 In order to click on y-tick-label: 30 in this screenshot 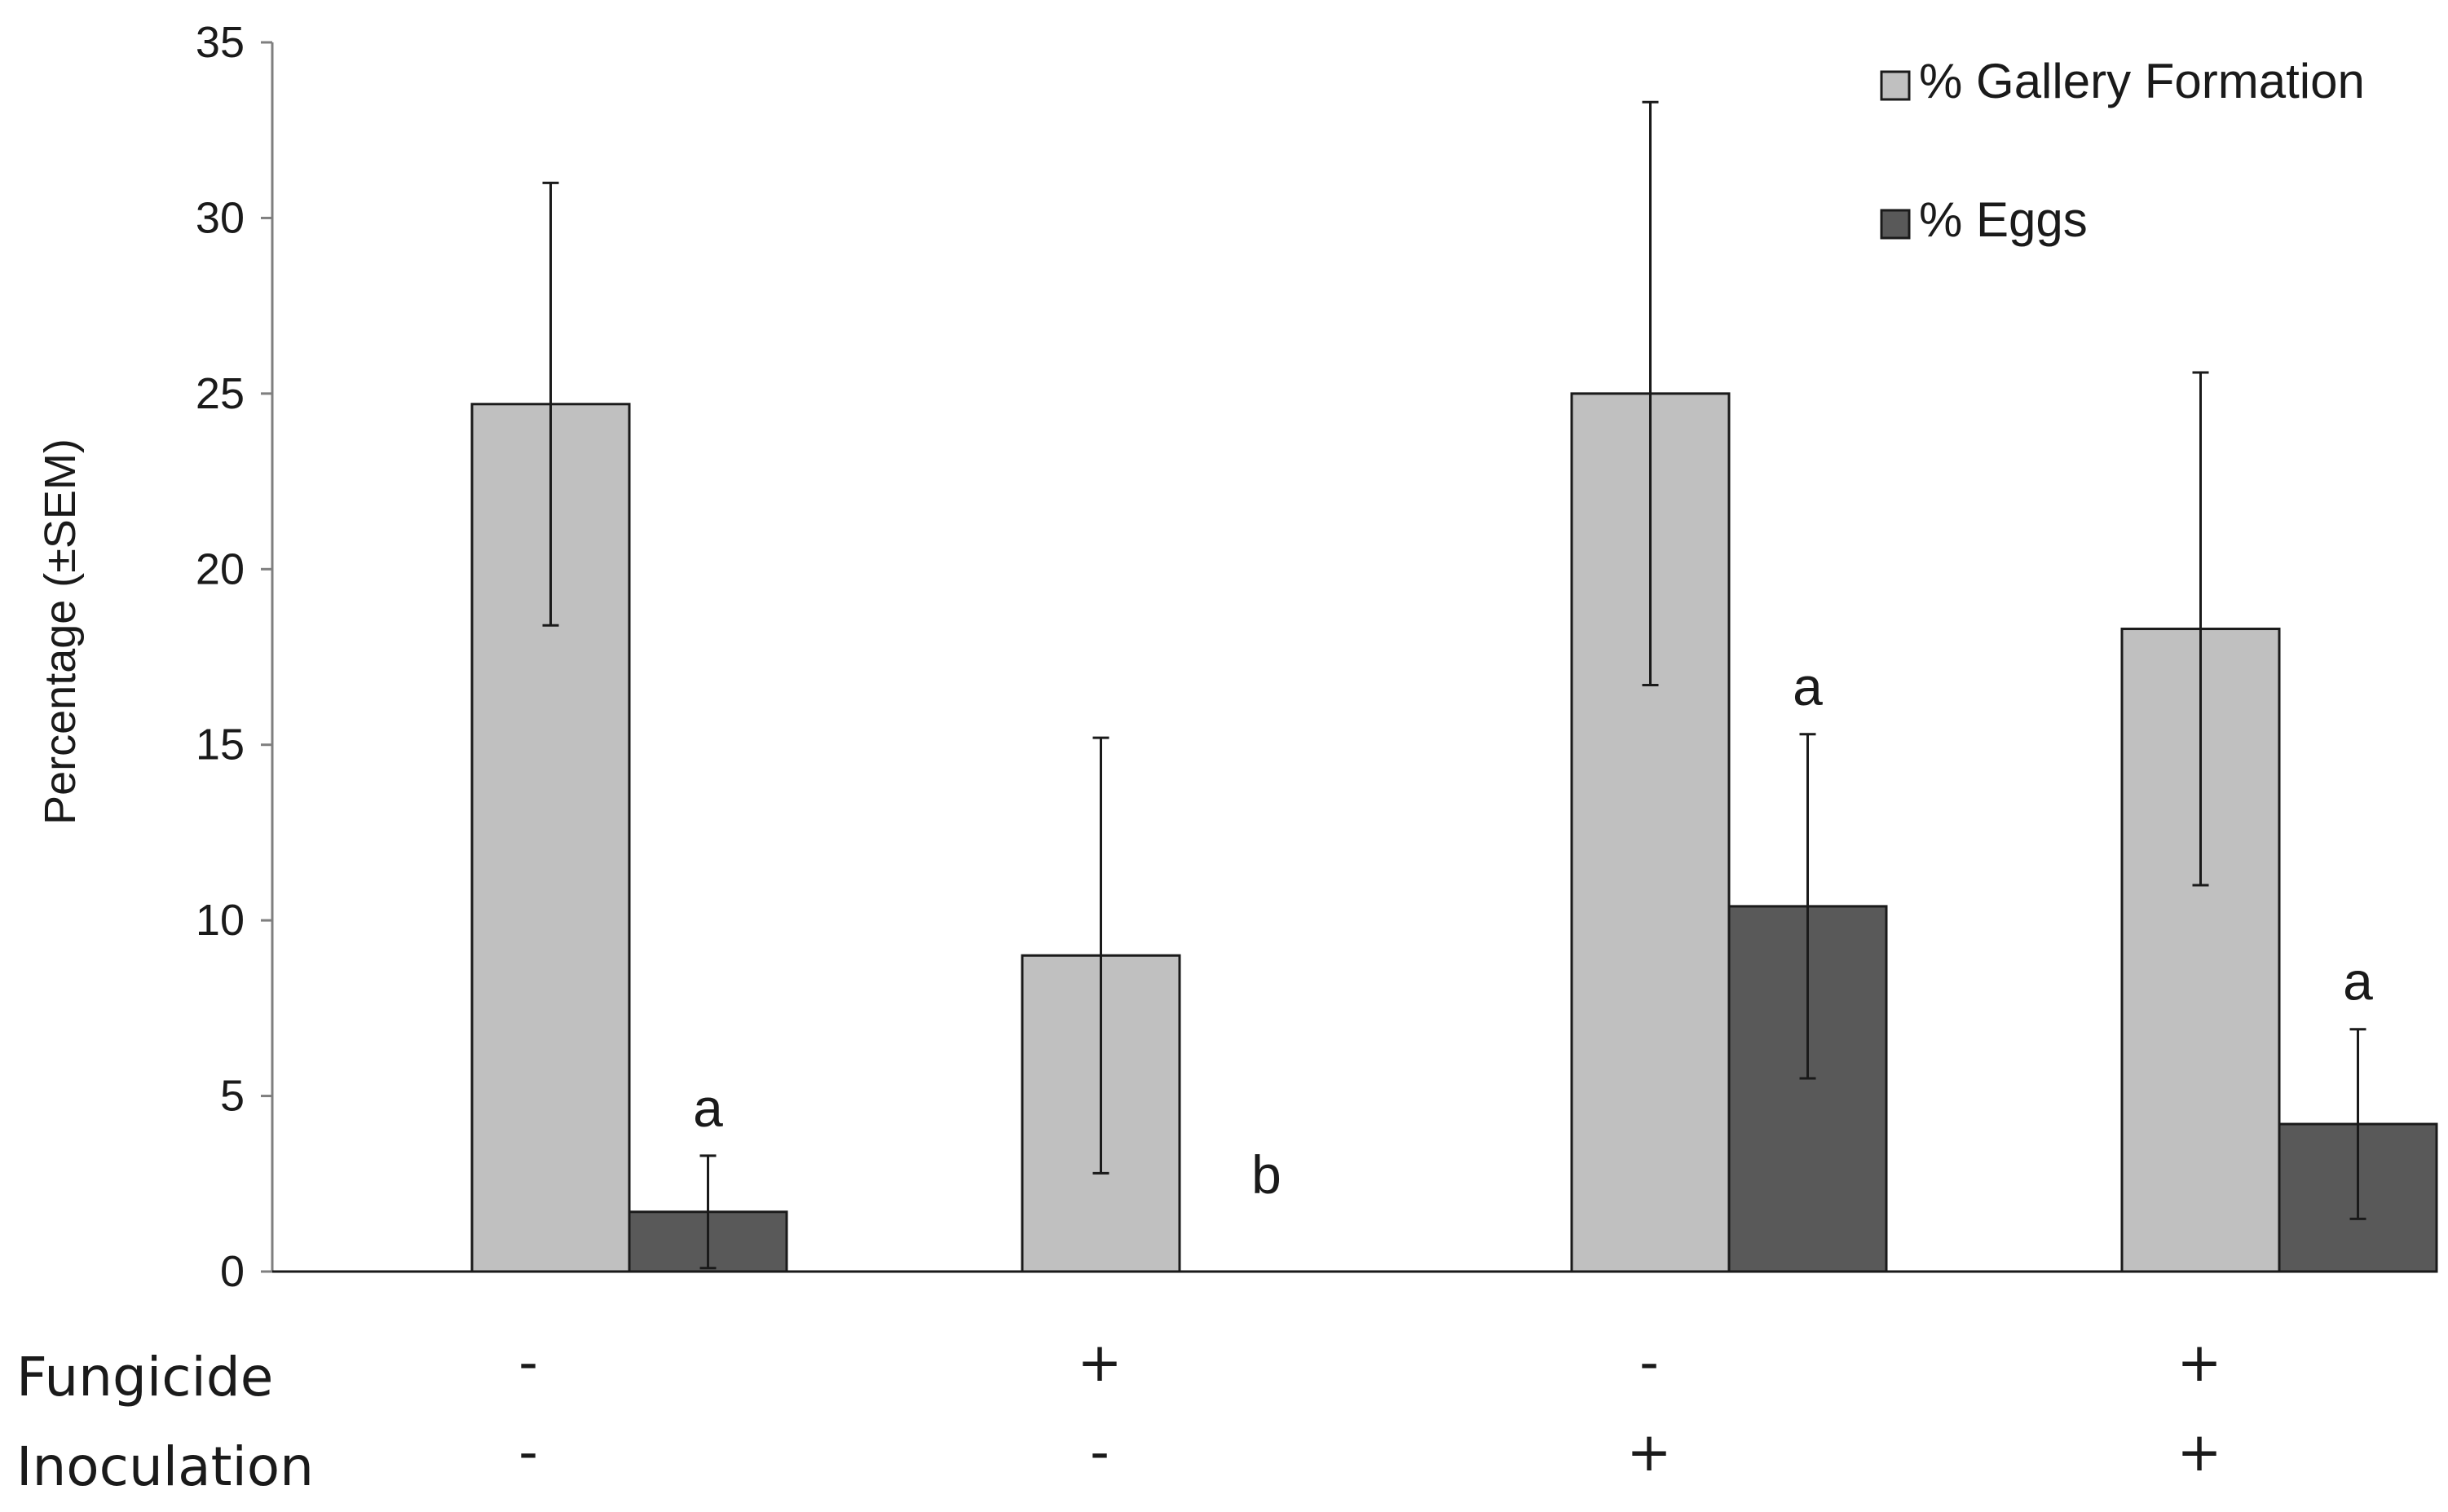, I will do `click(221, 217)`.